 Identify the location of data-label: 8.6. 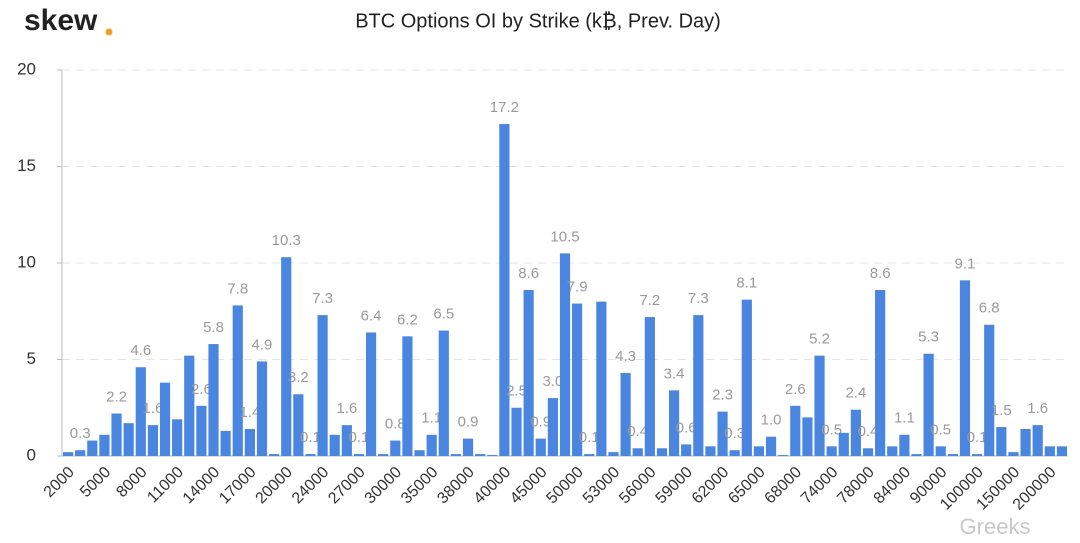
(528, 273).